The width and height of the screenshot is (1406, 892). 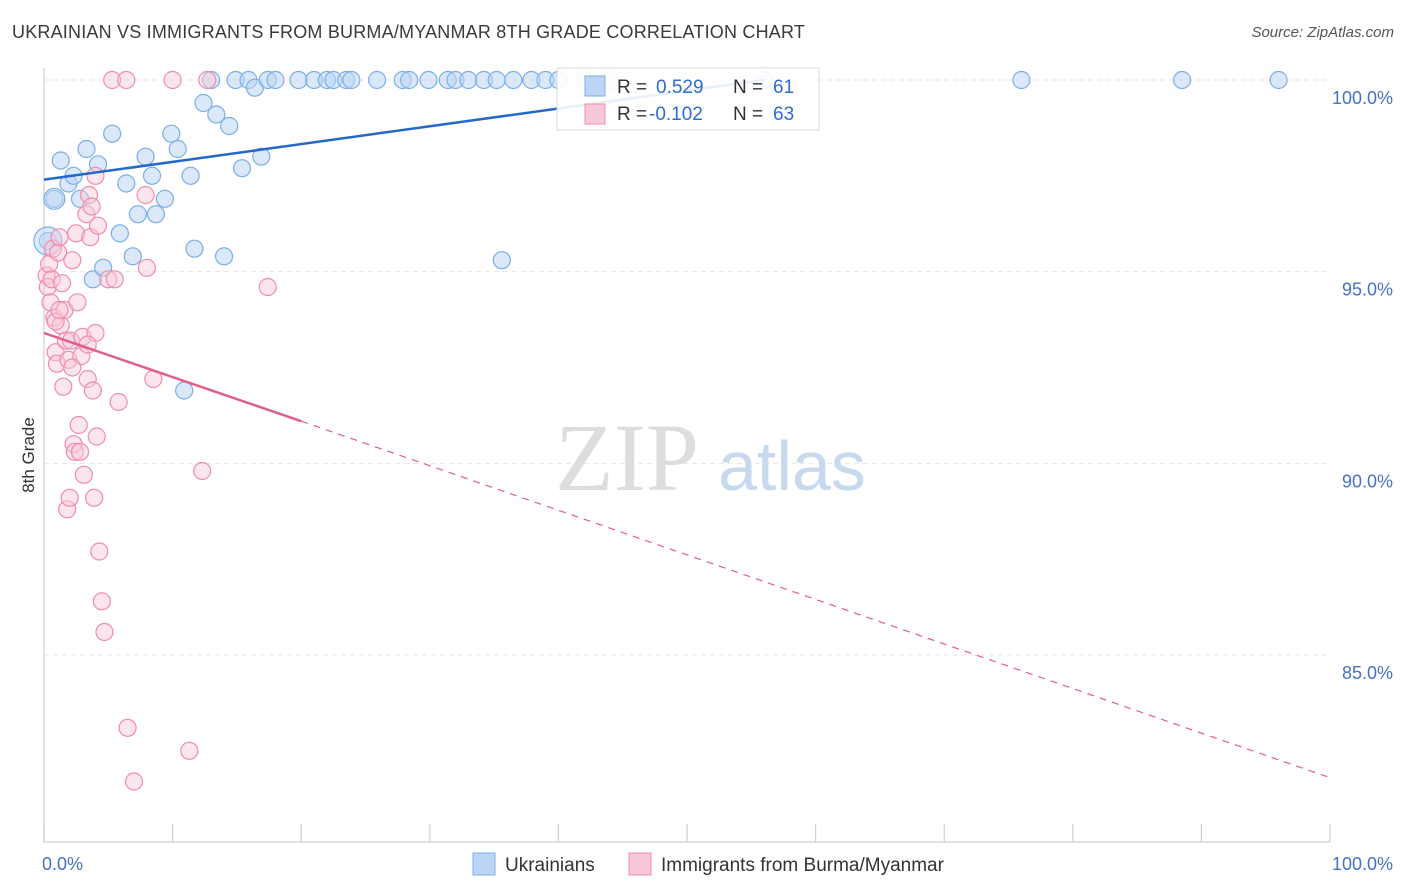 I want to click on watermark-zip: ZIP, so click(x=627, y=457).